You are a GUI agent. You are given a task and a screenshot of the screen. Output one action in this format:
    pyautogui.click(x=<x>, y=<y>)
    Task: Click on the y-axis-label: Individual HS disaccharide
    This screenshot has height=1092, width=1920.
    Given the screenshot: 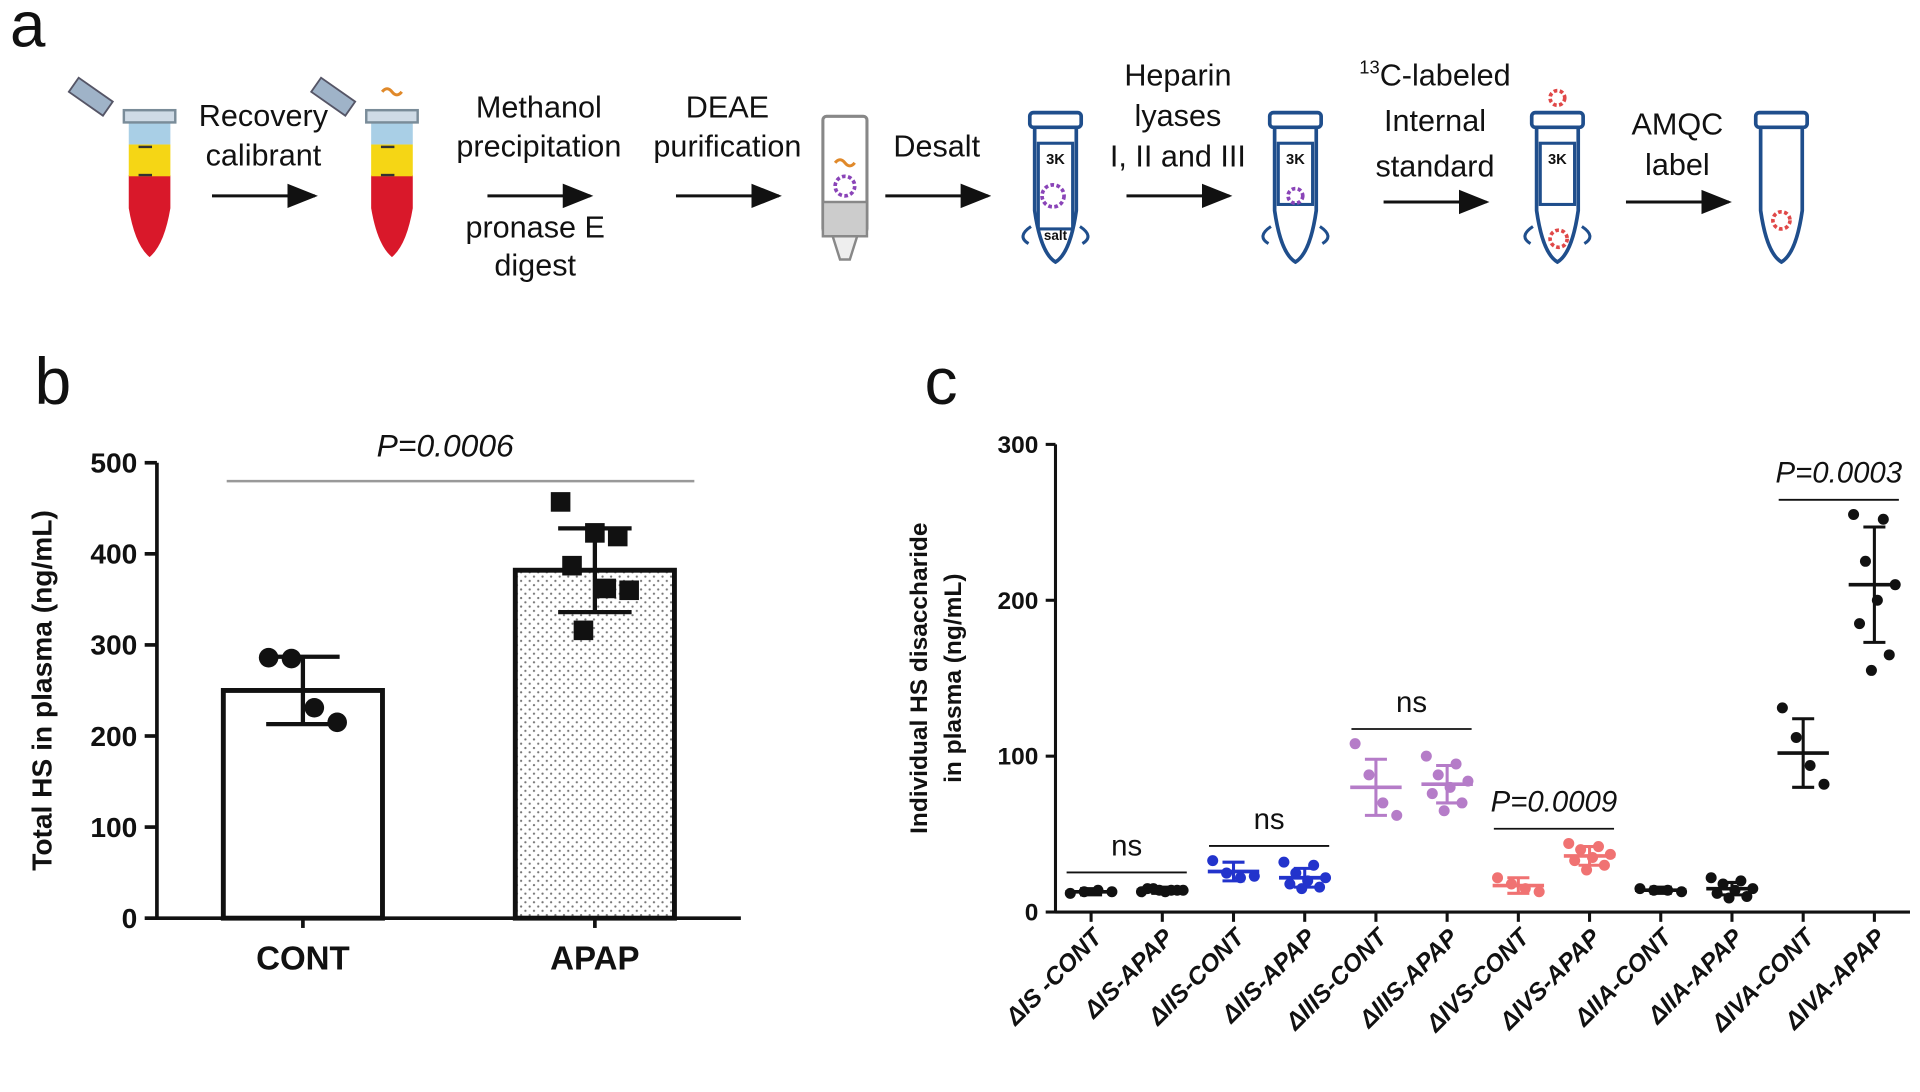 What is the action you would take?
    pyautogui.click(x=919, y=678)
    